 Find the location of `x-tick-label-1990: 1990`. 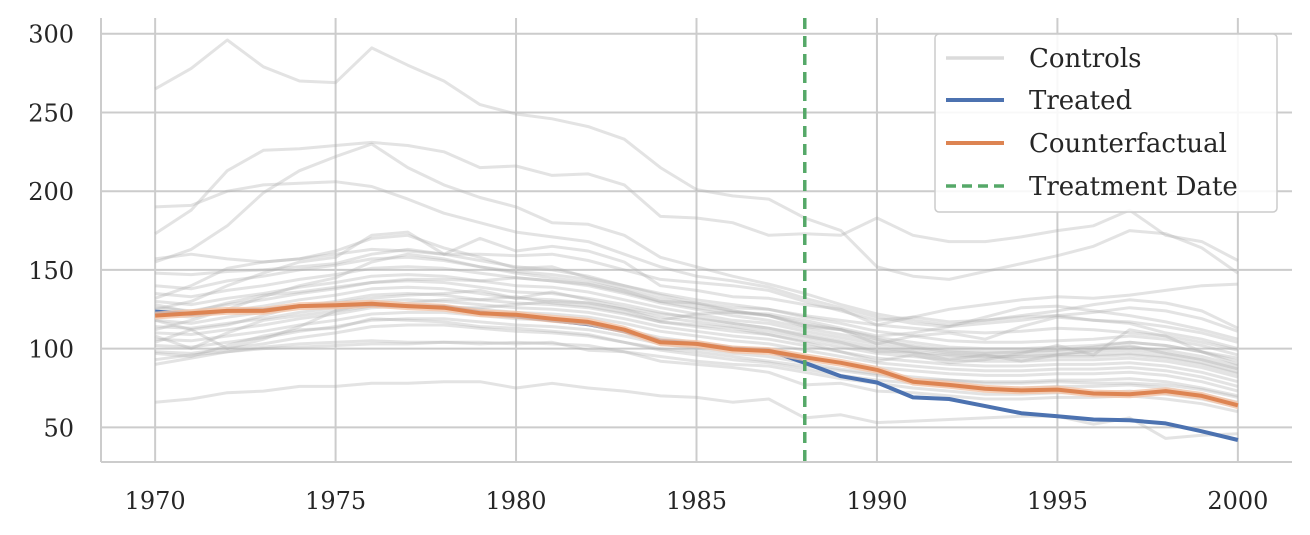

x-tick-label-1990: 1990 is located at coordinates (876, 501).